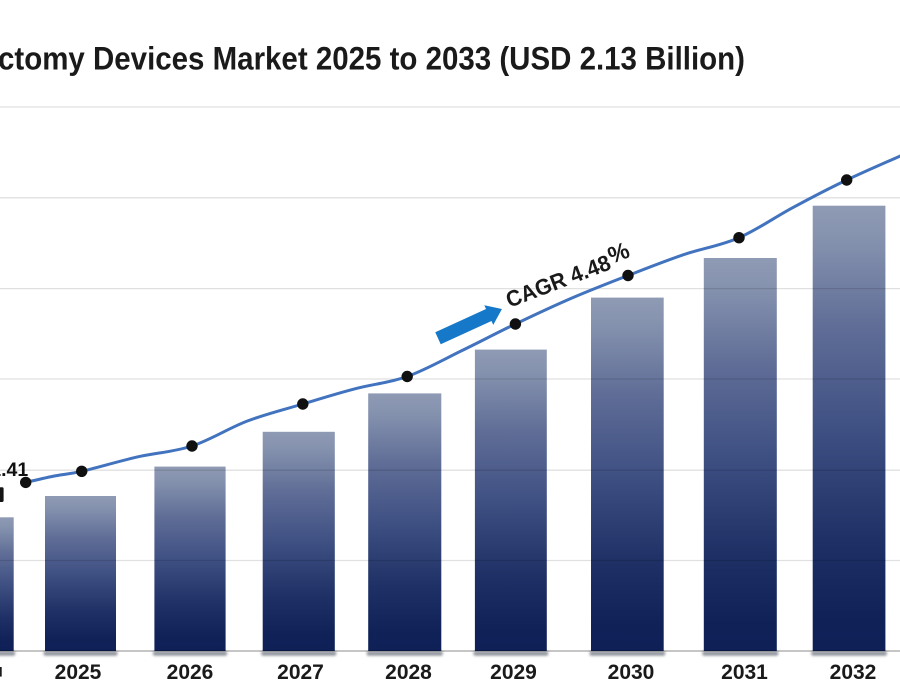 The image size is (900, 700). What do you see at coordinates (853, 672) in the screenshot?
I see `svg-text: 2032` at bounding box center [853, 672].